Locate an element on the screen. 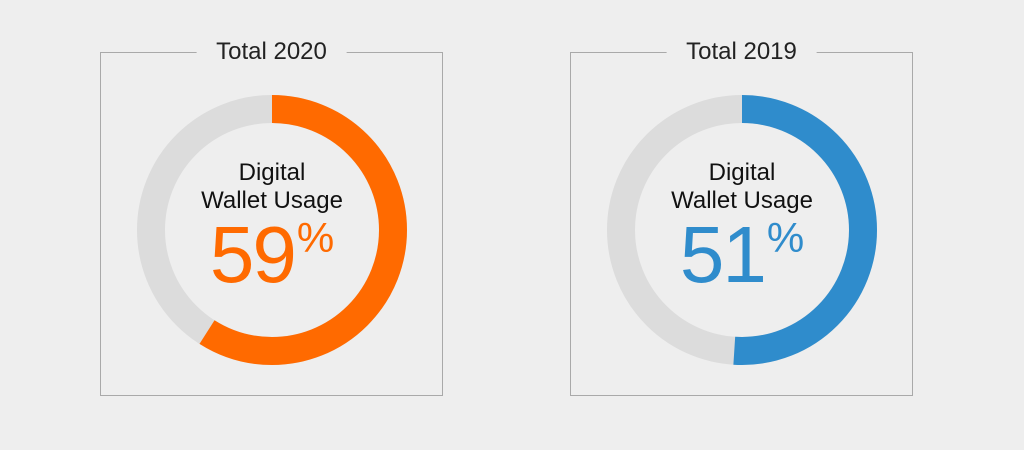  percentage-number: 59 is located at coordinates (253, 254).